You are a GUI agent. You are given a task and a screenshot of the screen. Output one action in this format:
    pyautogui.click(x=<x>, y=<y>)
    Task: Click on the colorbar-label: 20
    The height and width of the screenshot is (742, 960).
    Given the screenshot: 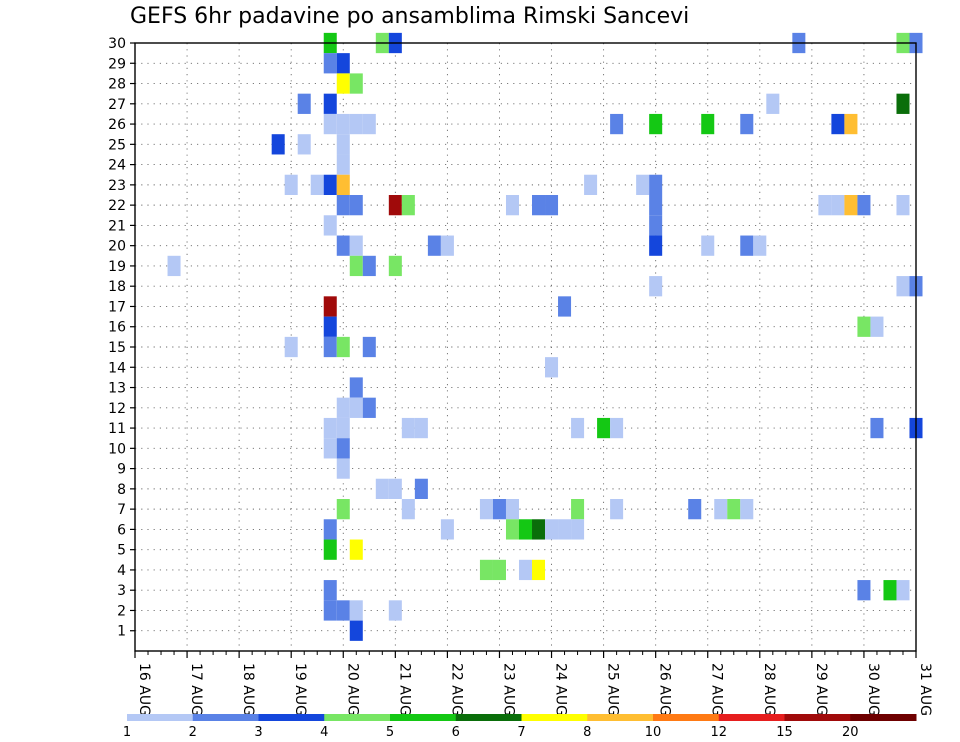 What is the action you would take?
    pyautogui.click(x=850, y=732)
    